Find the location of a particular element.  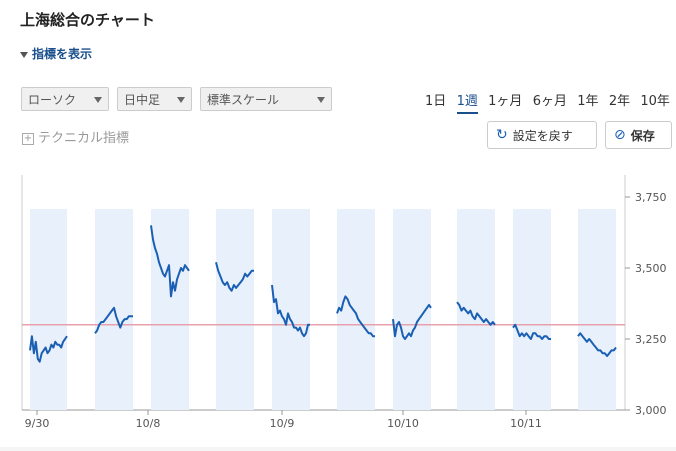

technical-indicator-toggle: + テクニカル指標 is located at coordinates (75, 136).